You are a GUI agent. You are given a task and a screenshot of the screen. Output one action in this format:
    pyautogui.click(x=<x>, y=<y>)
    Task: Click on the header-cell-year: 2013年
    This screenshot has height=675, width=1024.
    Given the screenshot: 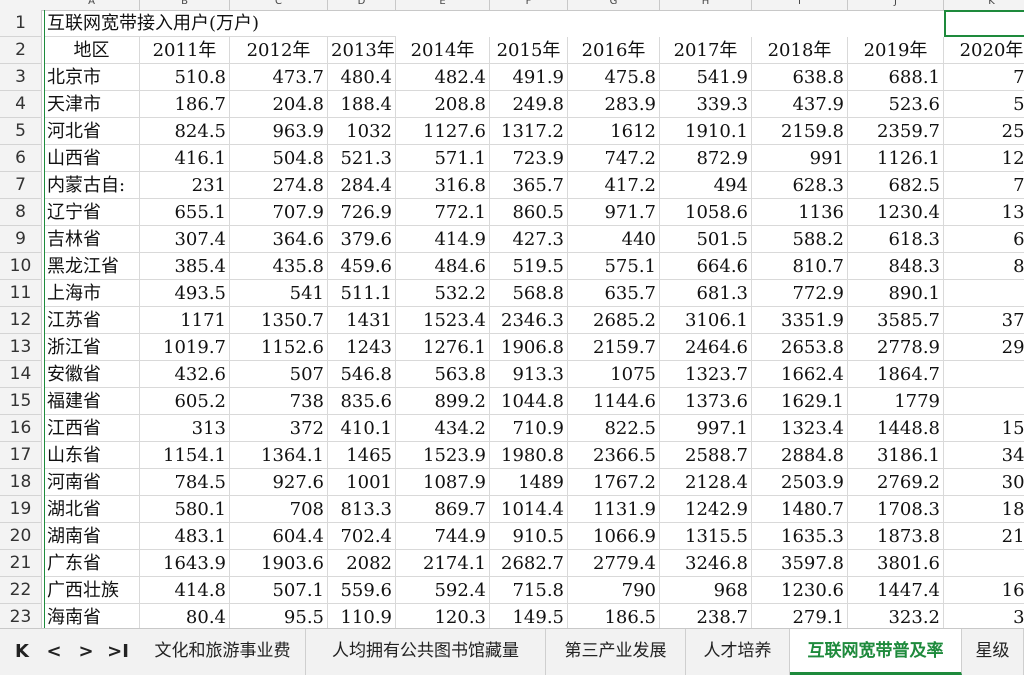 What is the action you would take?
    pyautogui.click(x=362, y=50)
    